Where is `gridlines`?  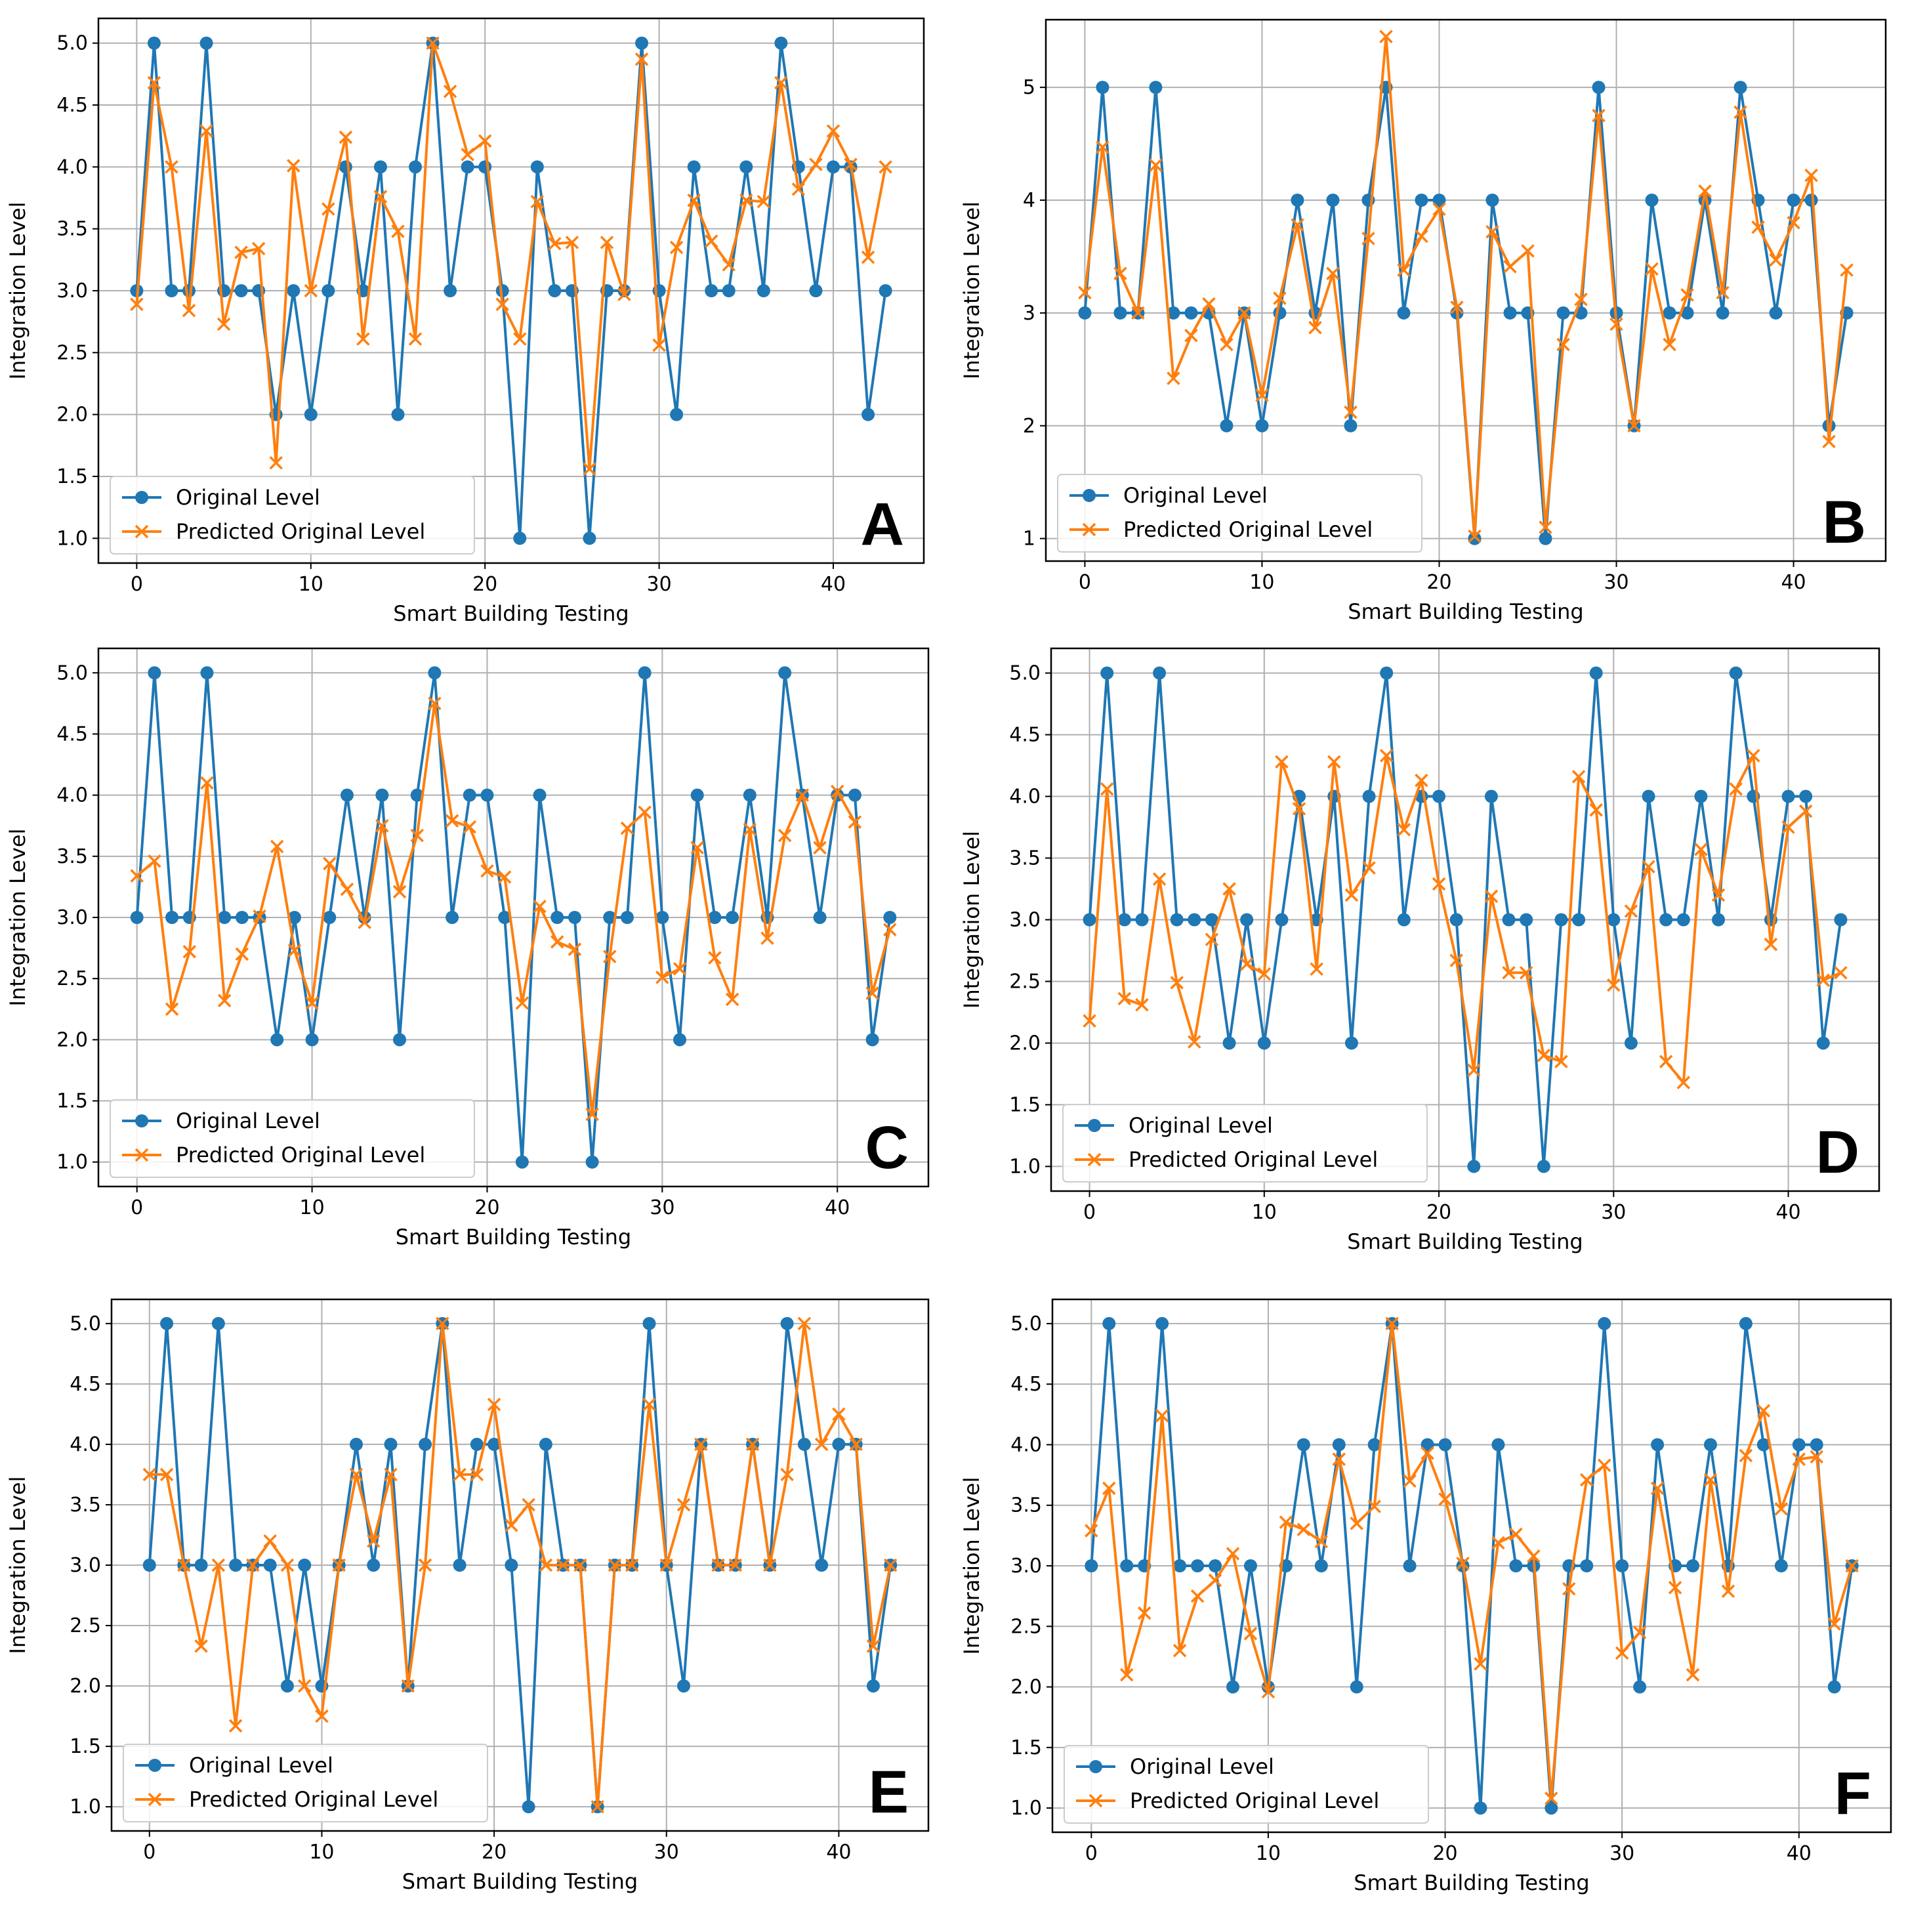
gridlines is located at coordinates (1471, 1565).